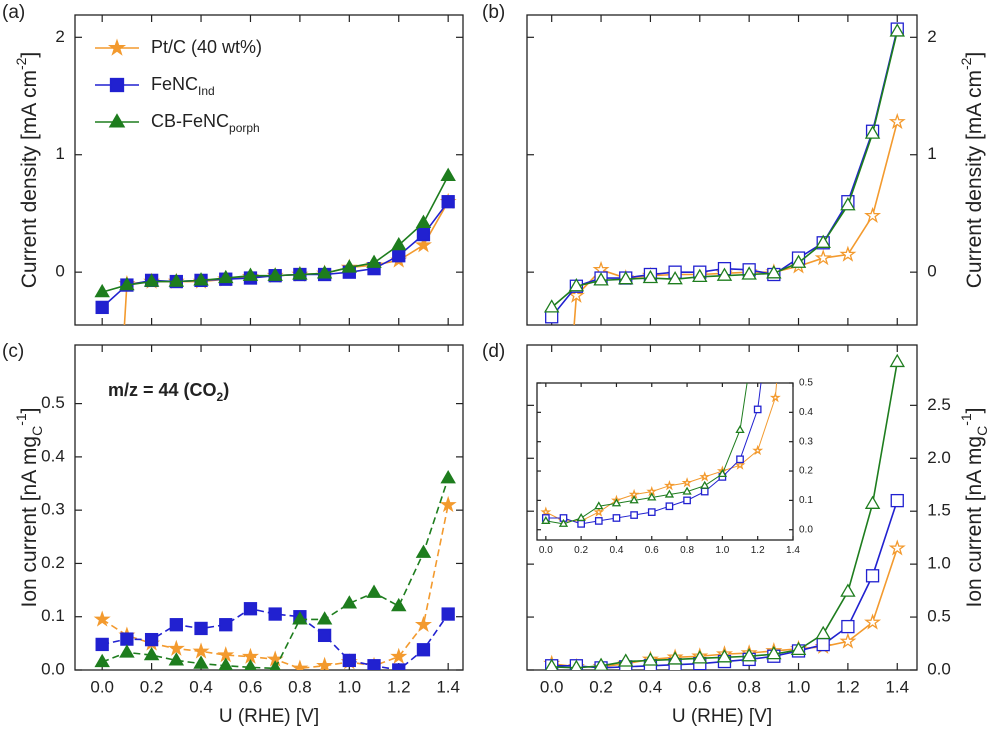  What do you see at coordinates (162, 390) in the screenshot?
I see `text-part: m/z = 44 (CO` at bounding box center [162, 390].